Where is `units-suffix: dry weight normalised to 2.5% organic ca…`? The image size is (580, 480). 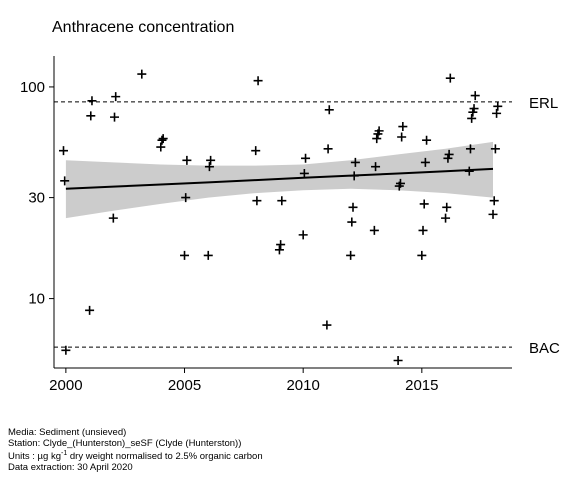
units-suffix: dry weight normalised to 2.5% organic ca… is located at coordinates (165, 457).